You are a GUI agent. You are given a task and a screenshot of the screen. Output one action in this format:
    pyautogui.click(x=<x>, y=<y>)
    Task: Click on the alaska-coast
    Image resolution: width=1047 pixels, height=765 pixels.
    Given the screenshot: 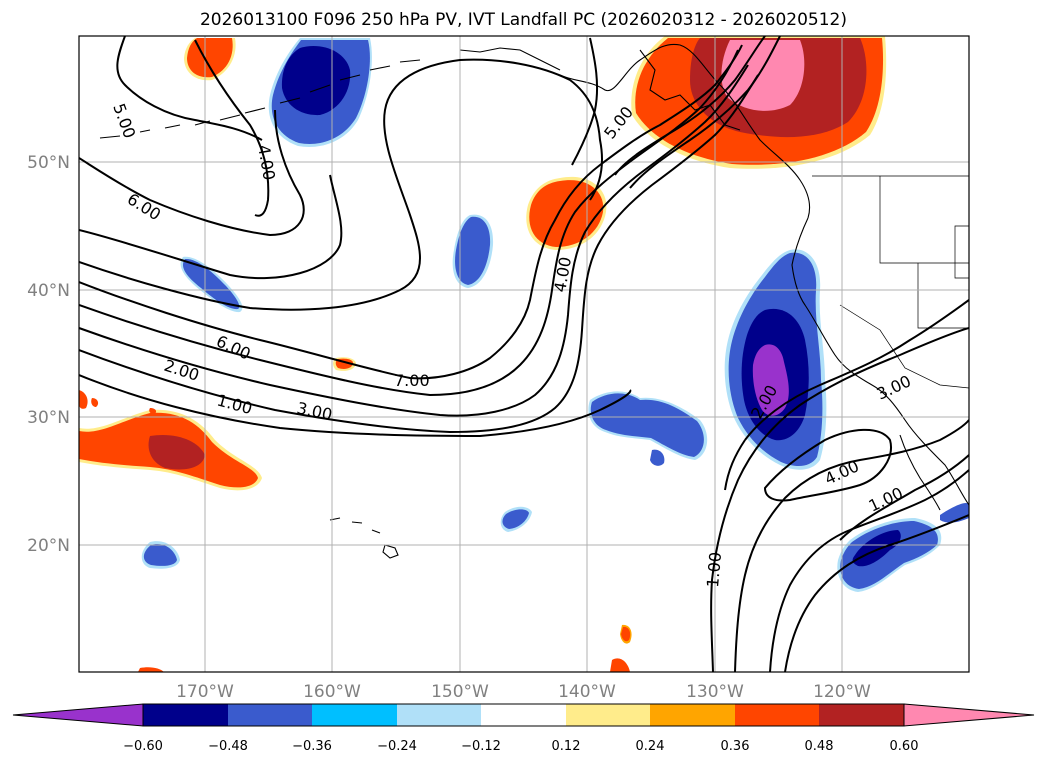 What is the action you would take?
    pyautogui.click(x=685, y=131)
    